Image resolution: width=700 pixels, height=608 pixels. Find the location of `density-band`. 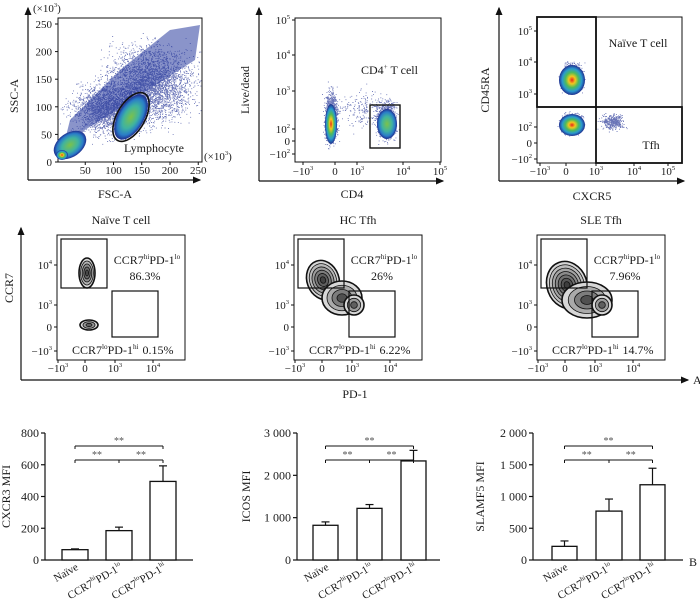

density-band is located at coordinates (130, 92).